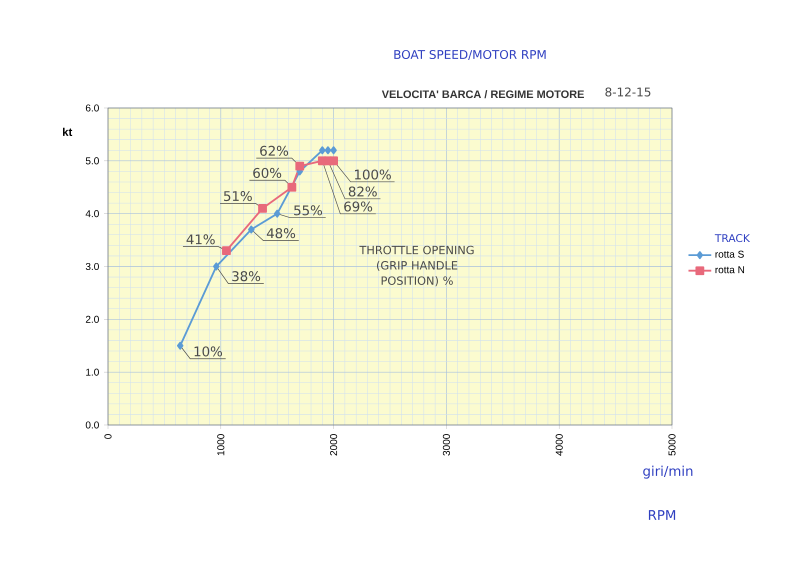  What do you see at coordinates (627, 92) in the screenshot?
I see `text: 8-12-15` at bounding box center [627, 92].